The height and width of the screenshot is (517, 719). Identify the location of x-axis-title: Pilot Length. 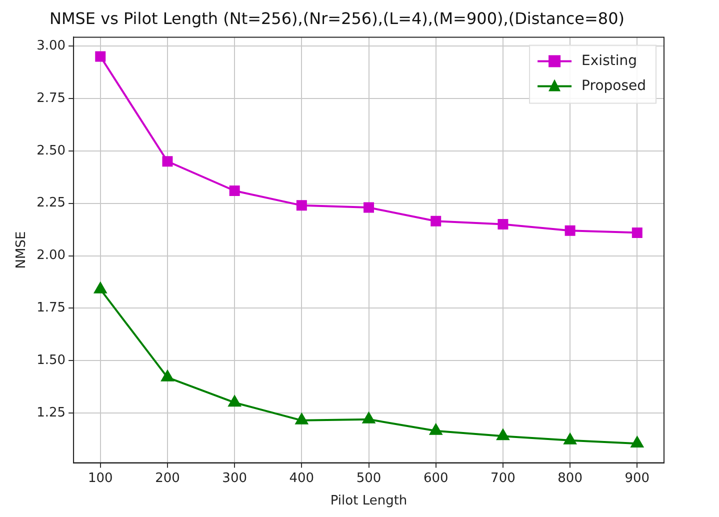
(369, 501).